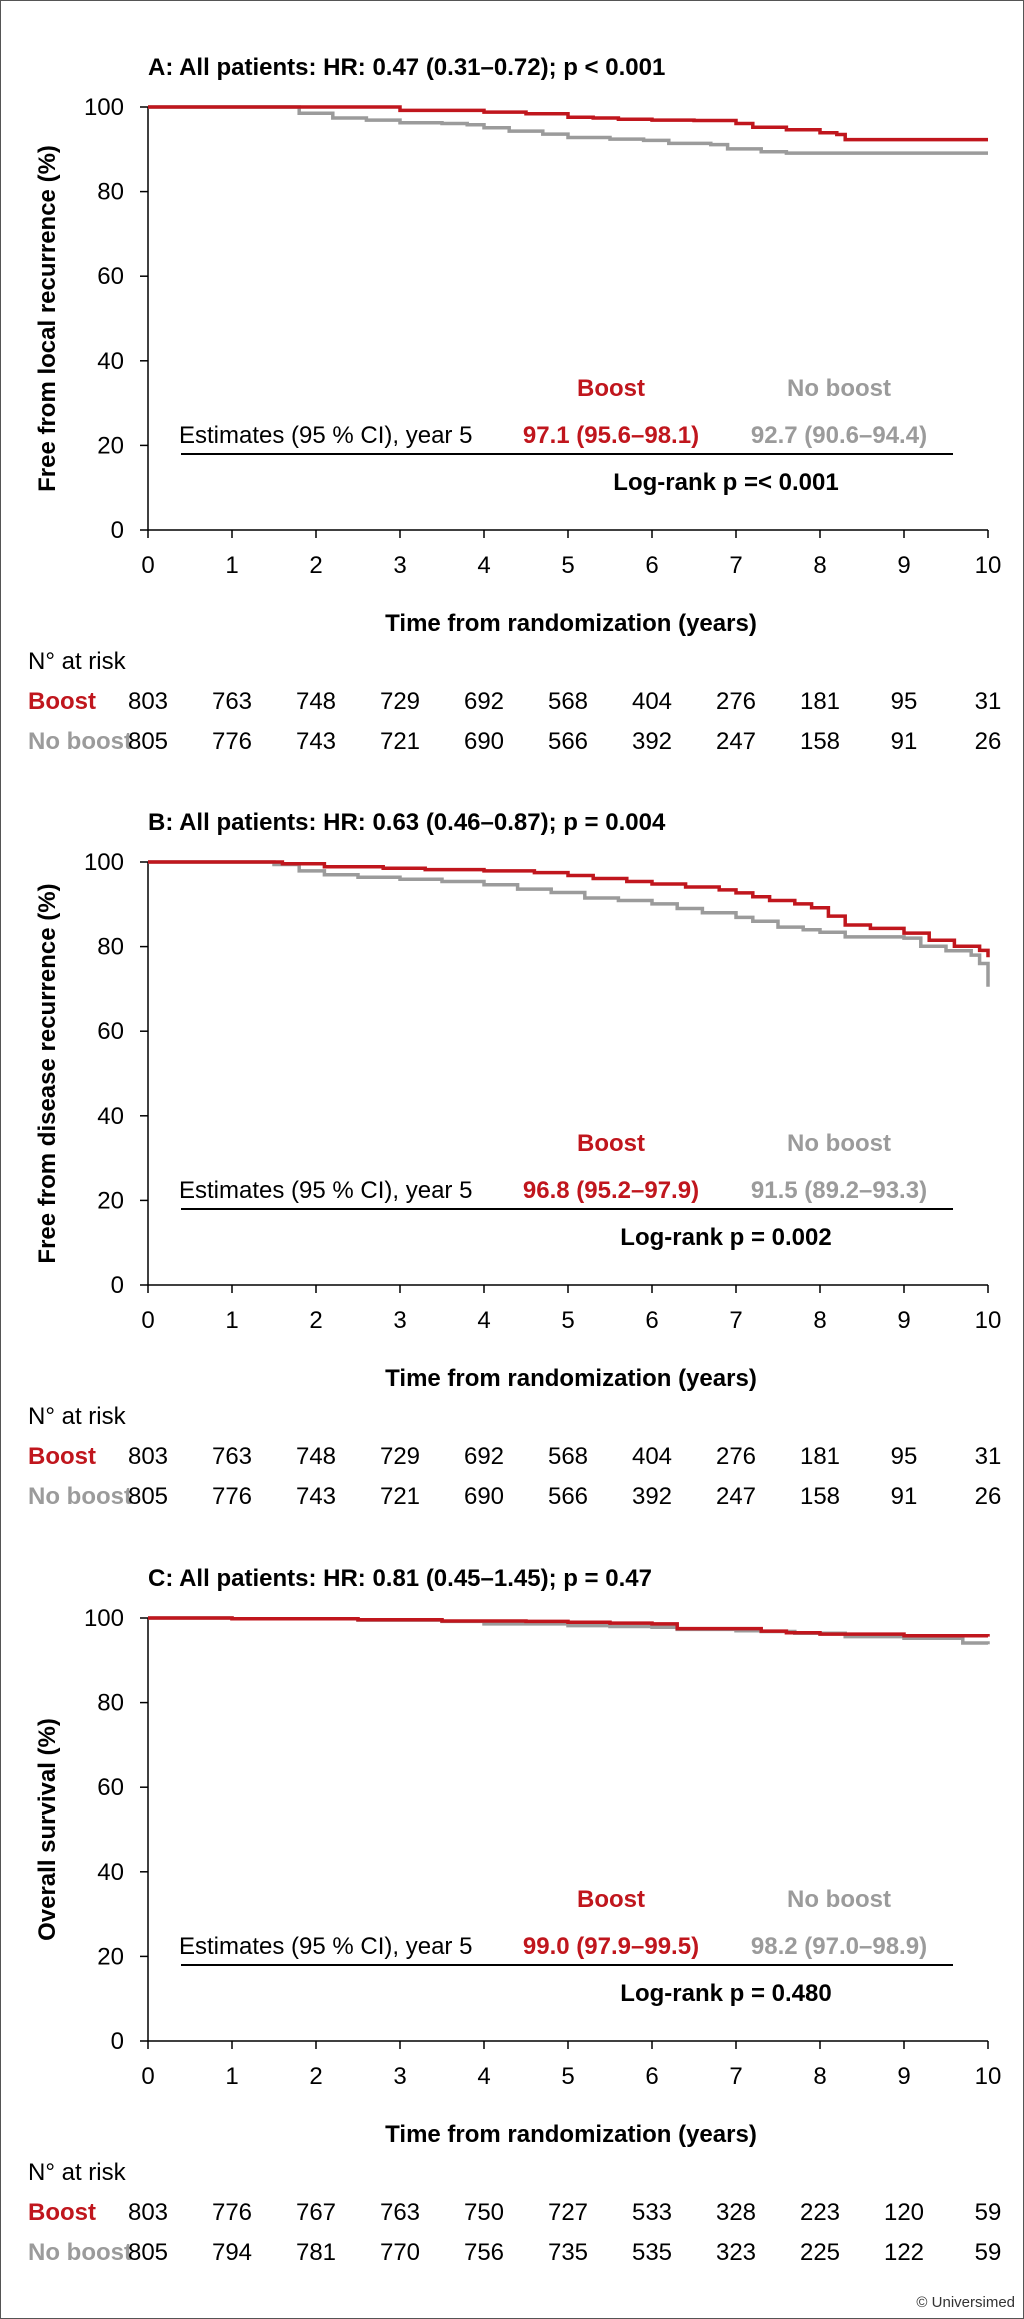 The image size is (1024, 2319). Describe the element at coordinates (820, 2252) in the screenshot. I see `at-risk-no-boost-value: 225` at that location.